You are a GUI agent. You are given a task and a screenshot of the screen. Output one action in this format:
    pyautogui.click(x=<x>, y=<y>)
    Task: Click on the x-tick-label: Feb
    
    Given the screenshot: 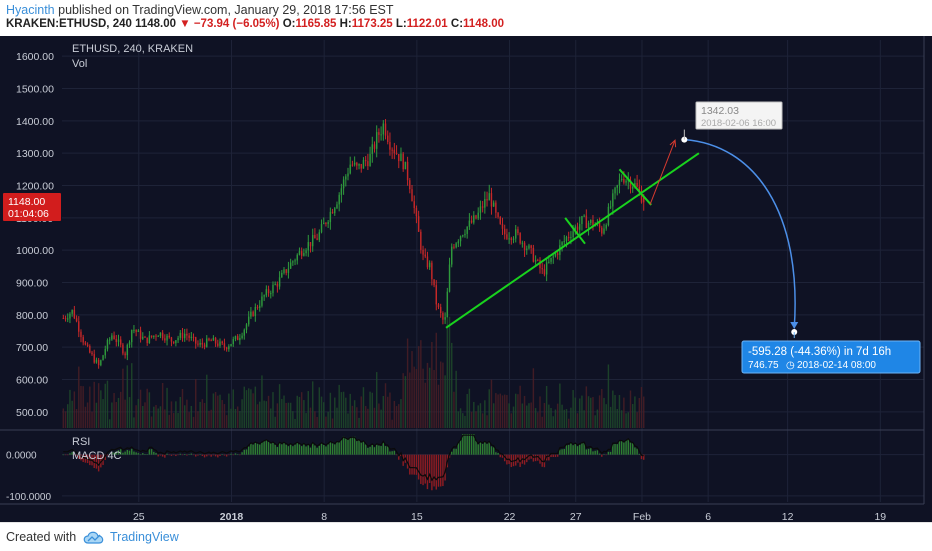 What is the action you would take?
    pyautogui.click(x=642, y=516)
    